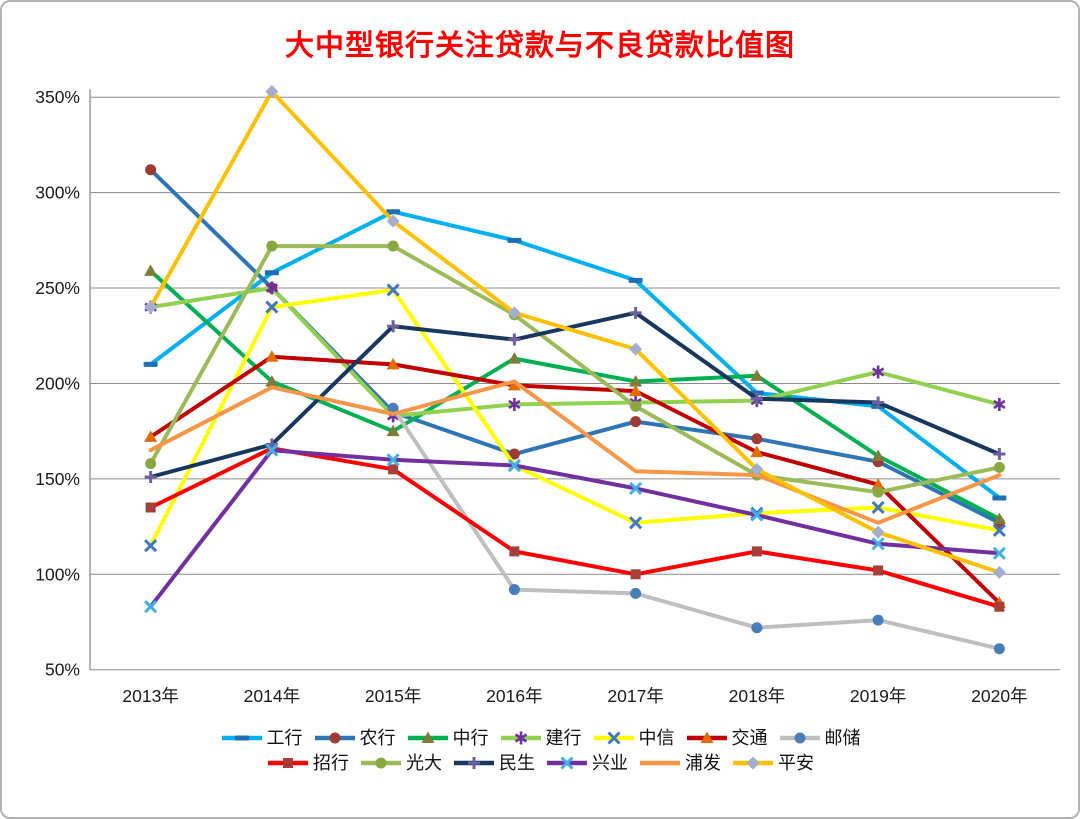 Image resolution: width=1080 pixels, height=819 pixels. Describe the element at coordinates (331, 763) in the screenshot. I see `legend-label: 招行` at that location.